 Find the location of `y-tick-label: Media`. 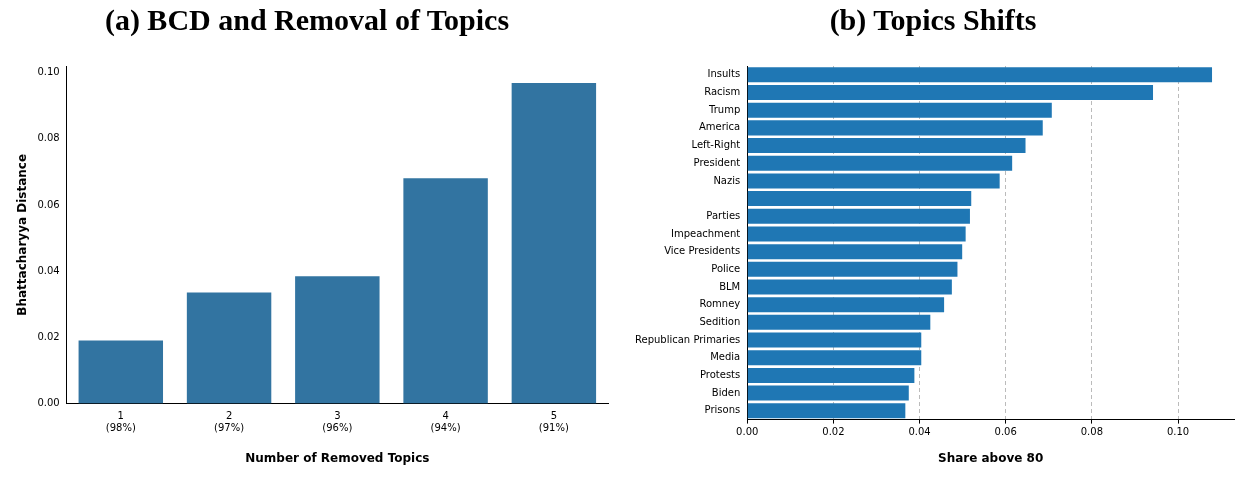

y-tick-label: Media is located at coordinates (725, 357).